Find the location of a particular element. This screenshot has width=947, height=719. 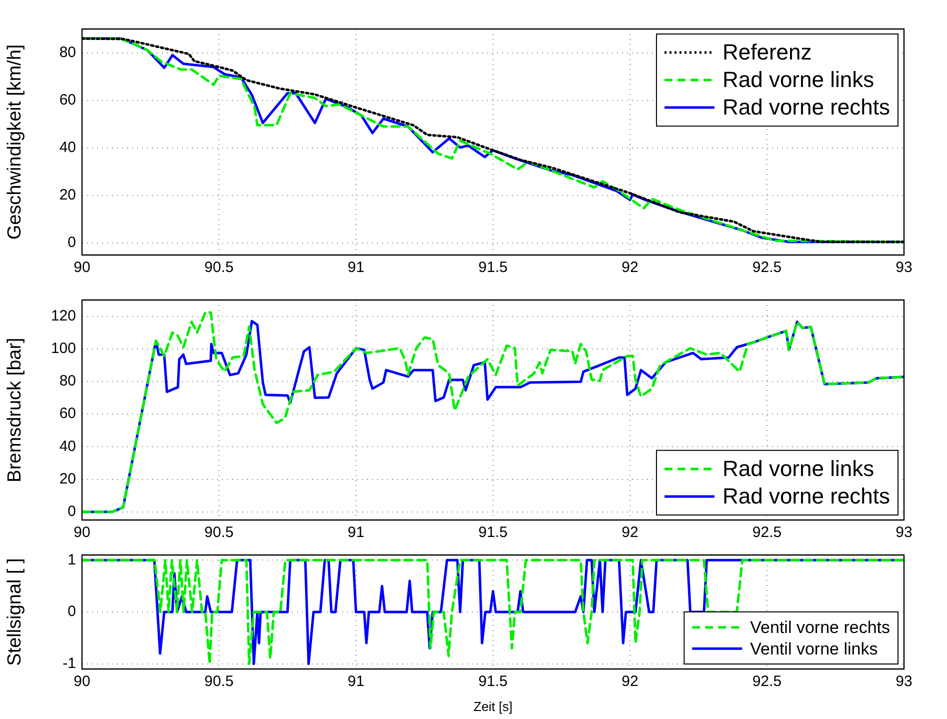

y-axis-title: Stellsignal [ ] is located at coordinates (15, 612).